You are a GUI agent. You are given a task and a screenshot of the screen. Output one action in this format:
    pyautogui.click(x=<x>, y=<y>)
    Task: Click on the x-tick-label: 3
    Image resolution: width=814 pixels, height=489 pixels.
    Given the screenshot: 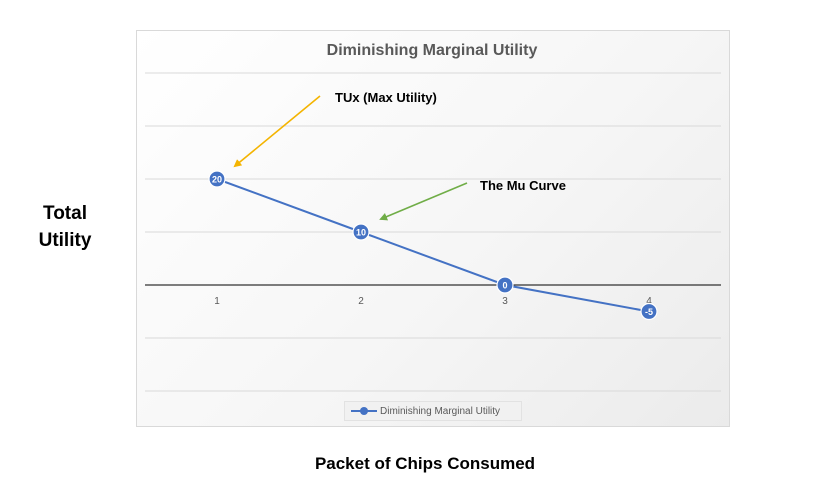 What is the action you would take?
    pyautogui.click(x=505, y=301)
    